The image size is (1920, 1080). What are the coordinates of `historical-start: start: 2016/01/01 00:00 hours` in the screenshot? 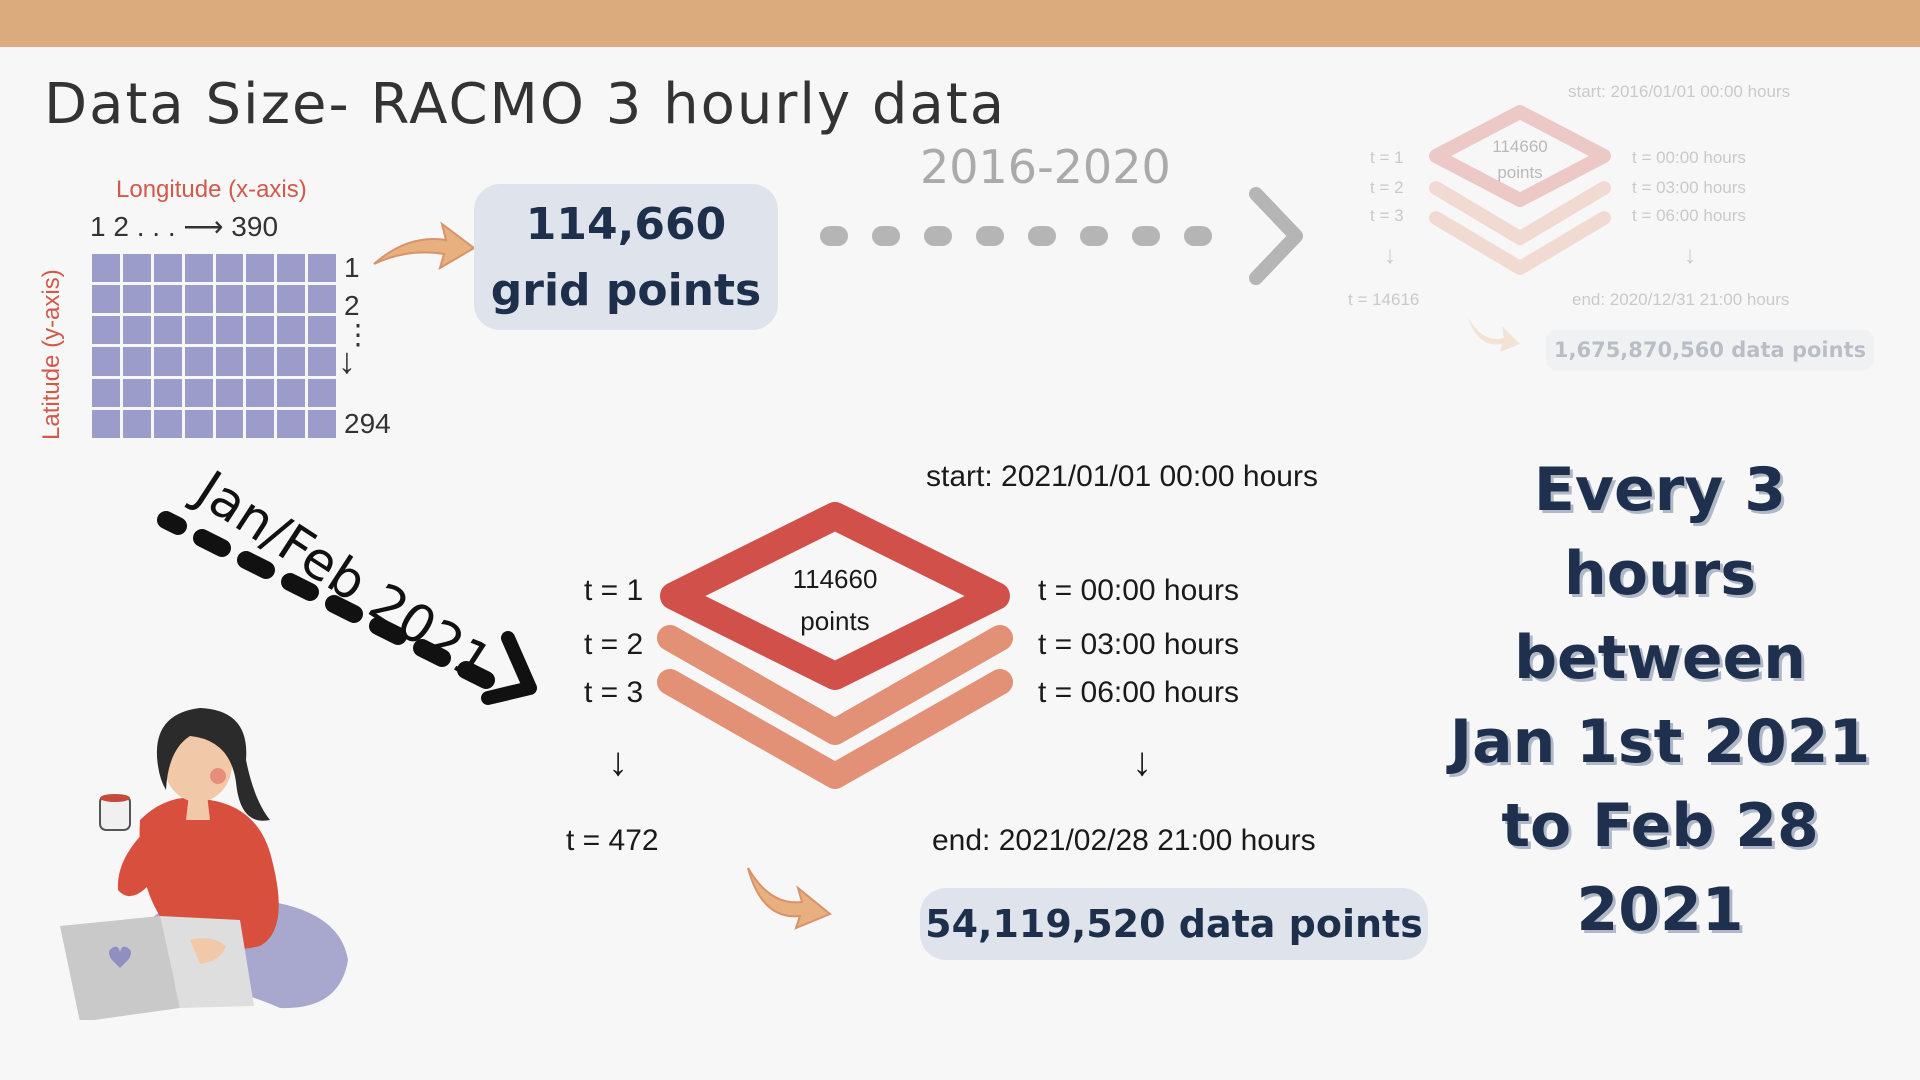 It's located at (1679, 91).